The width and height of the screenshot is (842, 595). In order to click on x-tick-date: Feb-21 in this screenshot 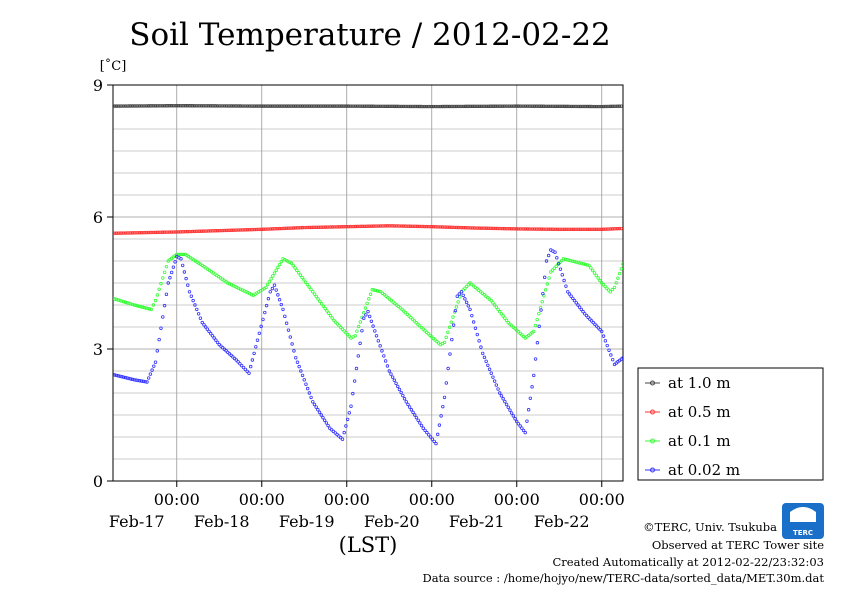, I will do `click(477, 521)`.